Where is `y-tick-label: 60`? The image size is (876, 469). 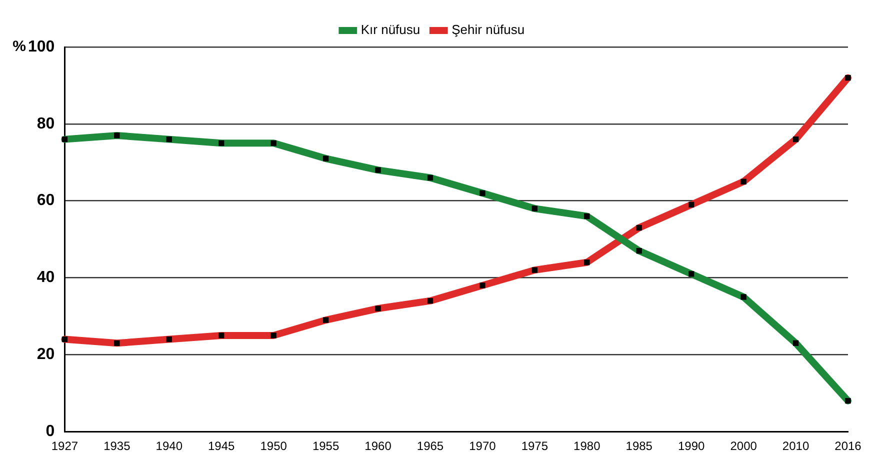 y-tick-label: 60 is located at coordinates (45, 201).